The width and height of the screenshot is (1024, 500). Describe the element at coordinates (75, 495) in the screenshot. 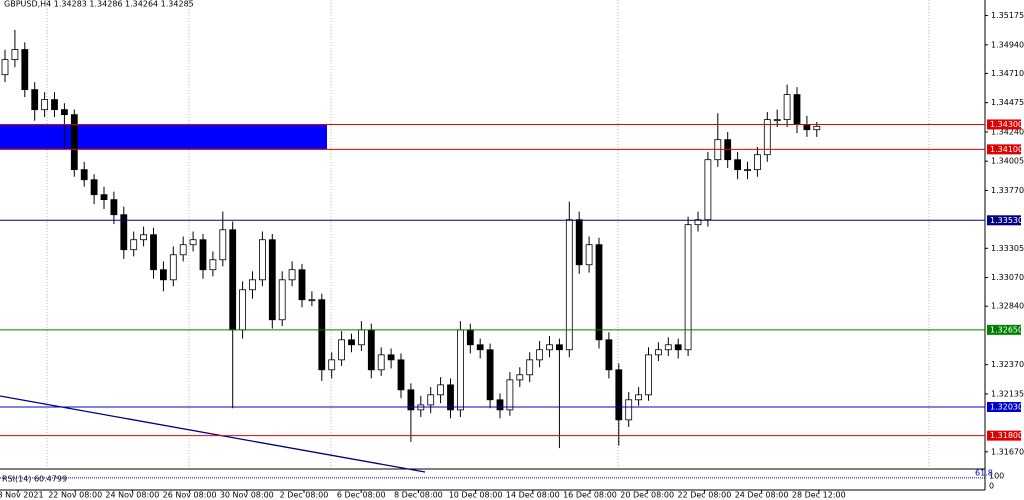

I see `x-tick-label: 22 Nov 08:00` at that location.